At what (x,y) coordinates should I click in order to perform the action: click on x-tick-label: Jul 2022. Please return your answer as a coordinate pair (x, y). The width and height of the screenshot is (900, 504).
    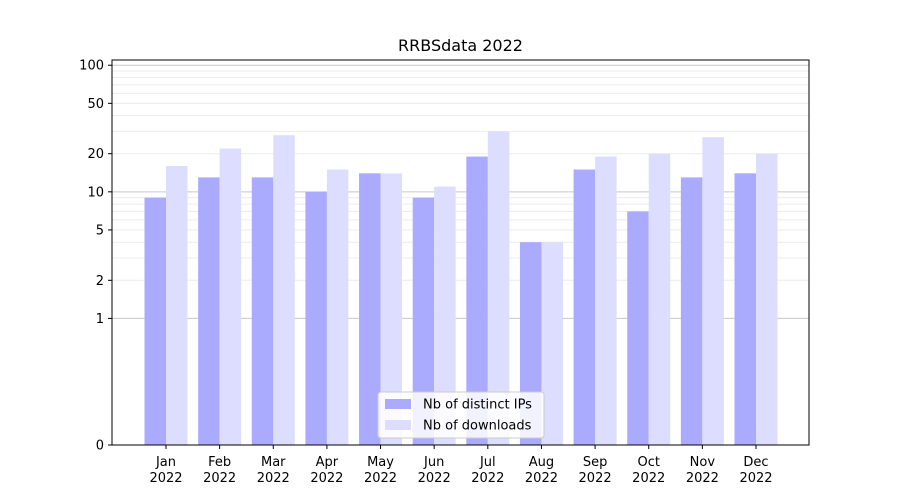
    Looking at the image, I should click on (487, 470).